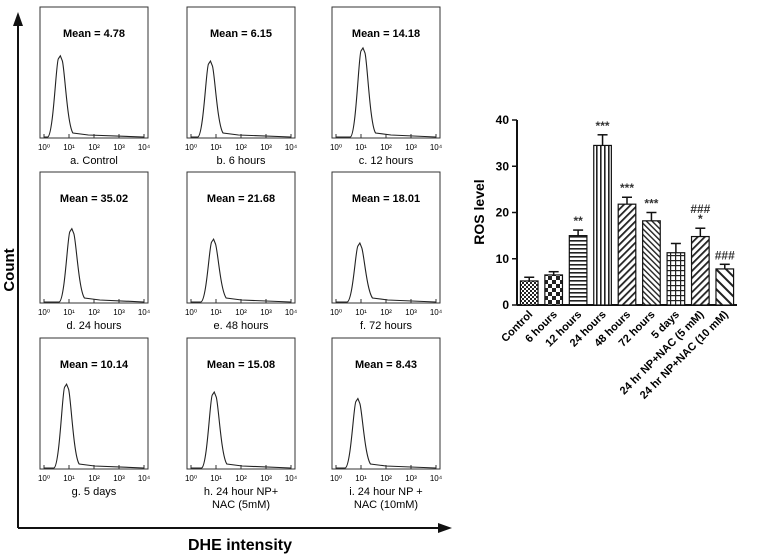  Describe the element at coordinates (9, 269) in the screenshot. I see `count-axis-label: Count` at that location.